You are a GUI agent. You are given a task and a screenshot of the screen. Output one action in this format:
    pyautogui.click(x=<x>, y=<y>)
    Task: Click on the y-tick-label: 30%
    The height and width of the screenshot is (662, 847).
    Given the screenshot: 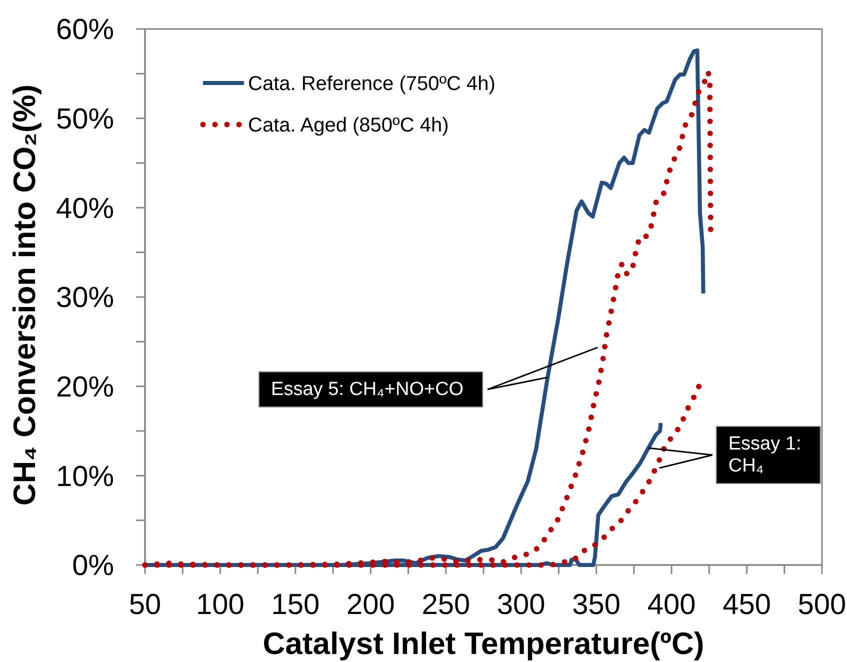 What is the action you would take?
    pyautogui.click(x=85, y=298)
    